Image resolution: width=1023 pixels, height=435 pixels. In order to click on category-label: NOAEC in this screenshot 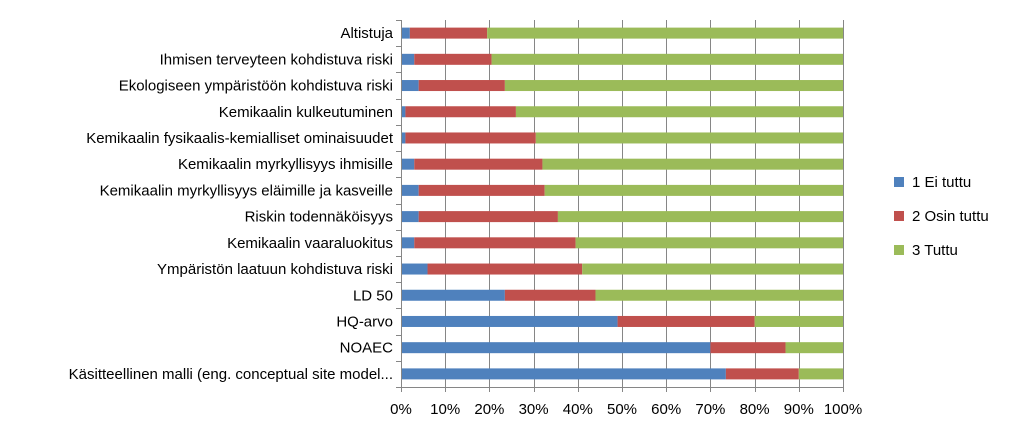, I will do `click(367, 348)`.